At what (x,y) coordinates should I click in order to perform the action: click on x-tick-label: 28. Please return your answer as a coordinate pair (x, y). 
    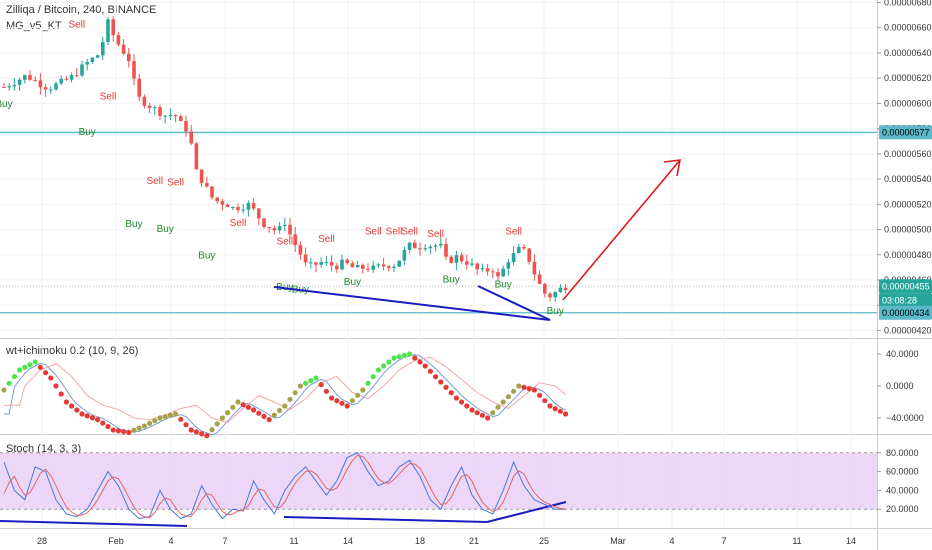
    Looking at the image, I should click on (42, 541).